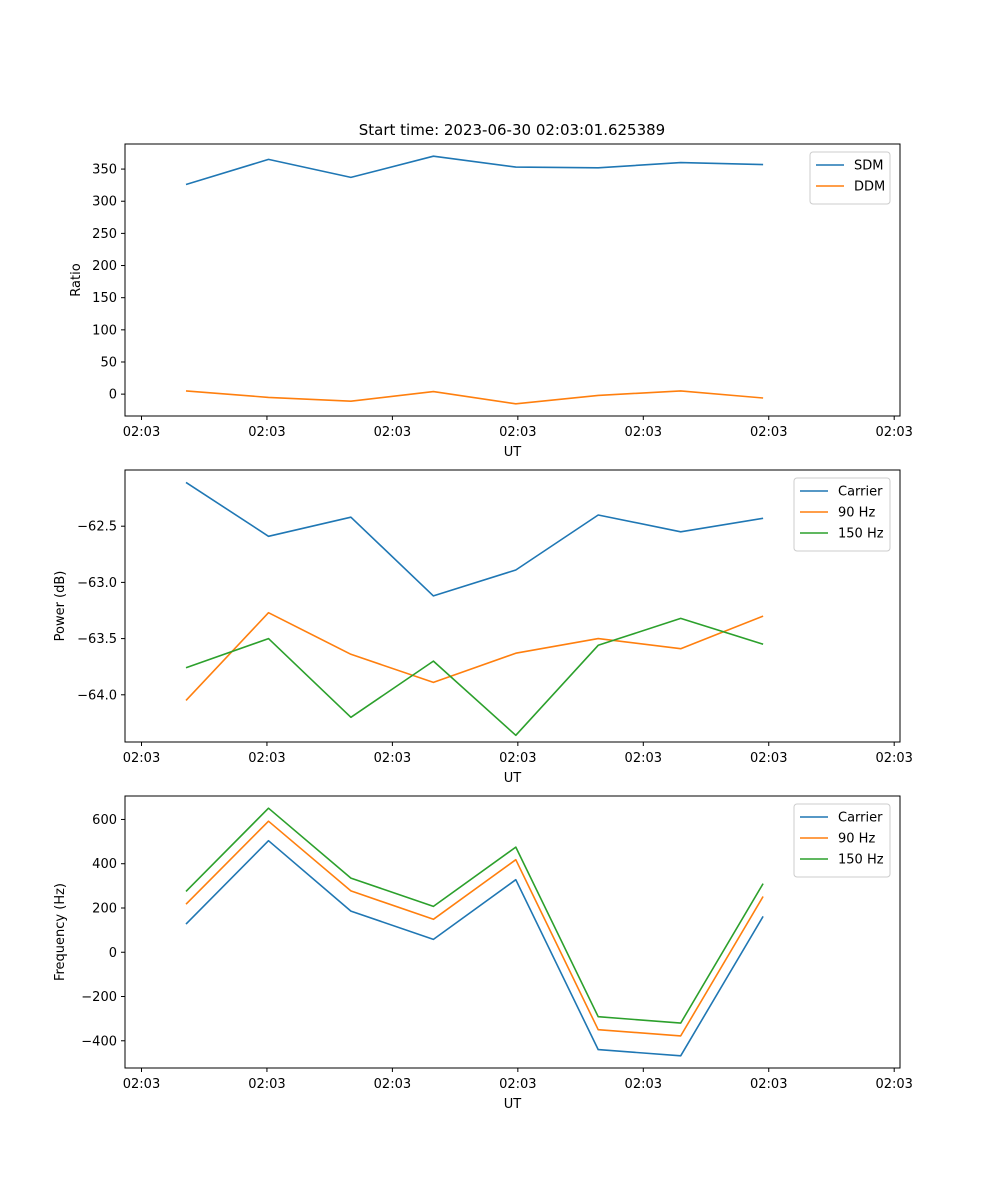 Image resolution: width=1000 pixels, height=1200 pixels. I want to click on legend-label: SDM, so click(868, 166).